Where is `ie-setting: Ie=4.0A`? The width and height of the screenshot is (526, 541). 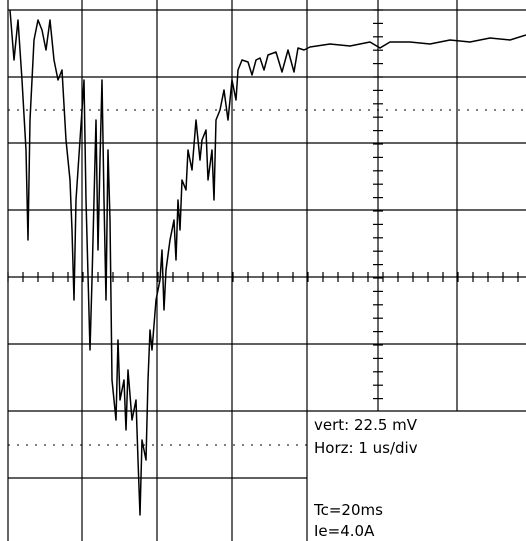
ie-setting: Ie=4.0A is located at coordinates (344, 531).